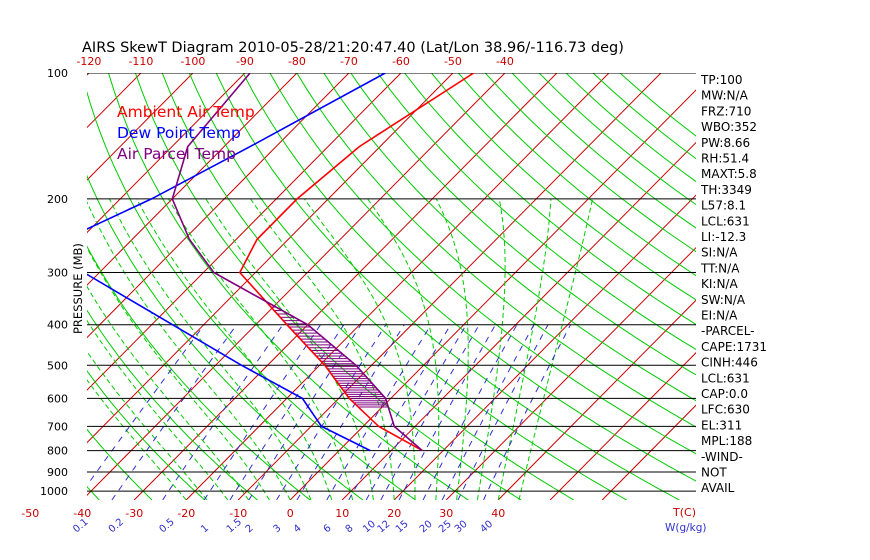 This screenshot has height=560, width=870. What do you see at coordinates (714, 473) in the screenshot?
I see `stat-line: NOT` at bounding box center [714, 473].